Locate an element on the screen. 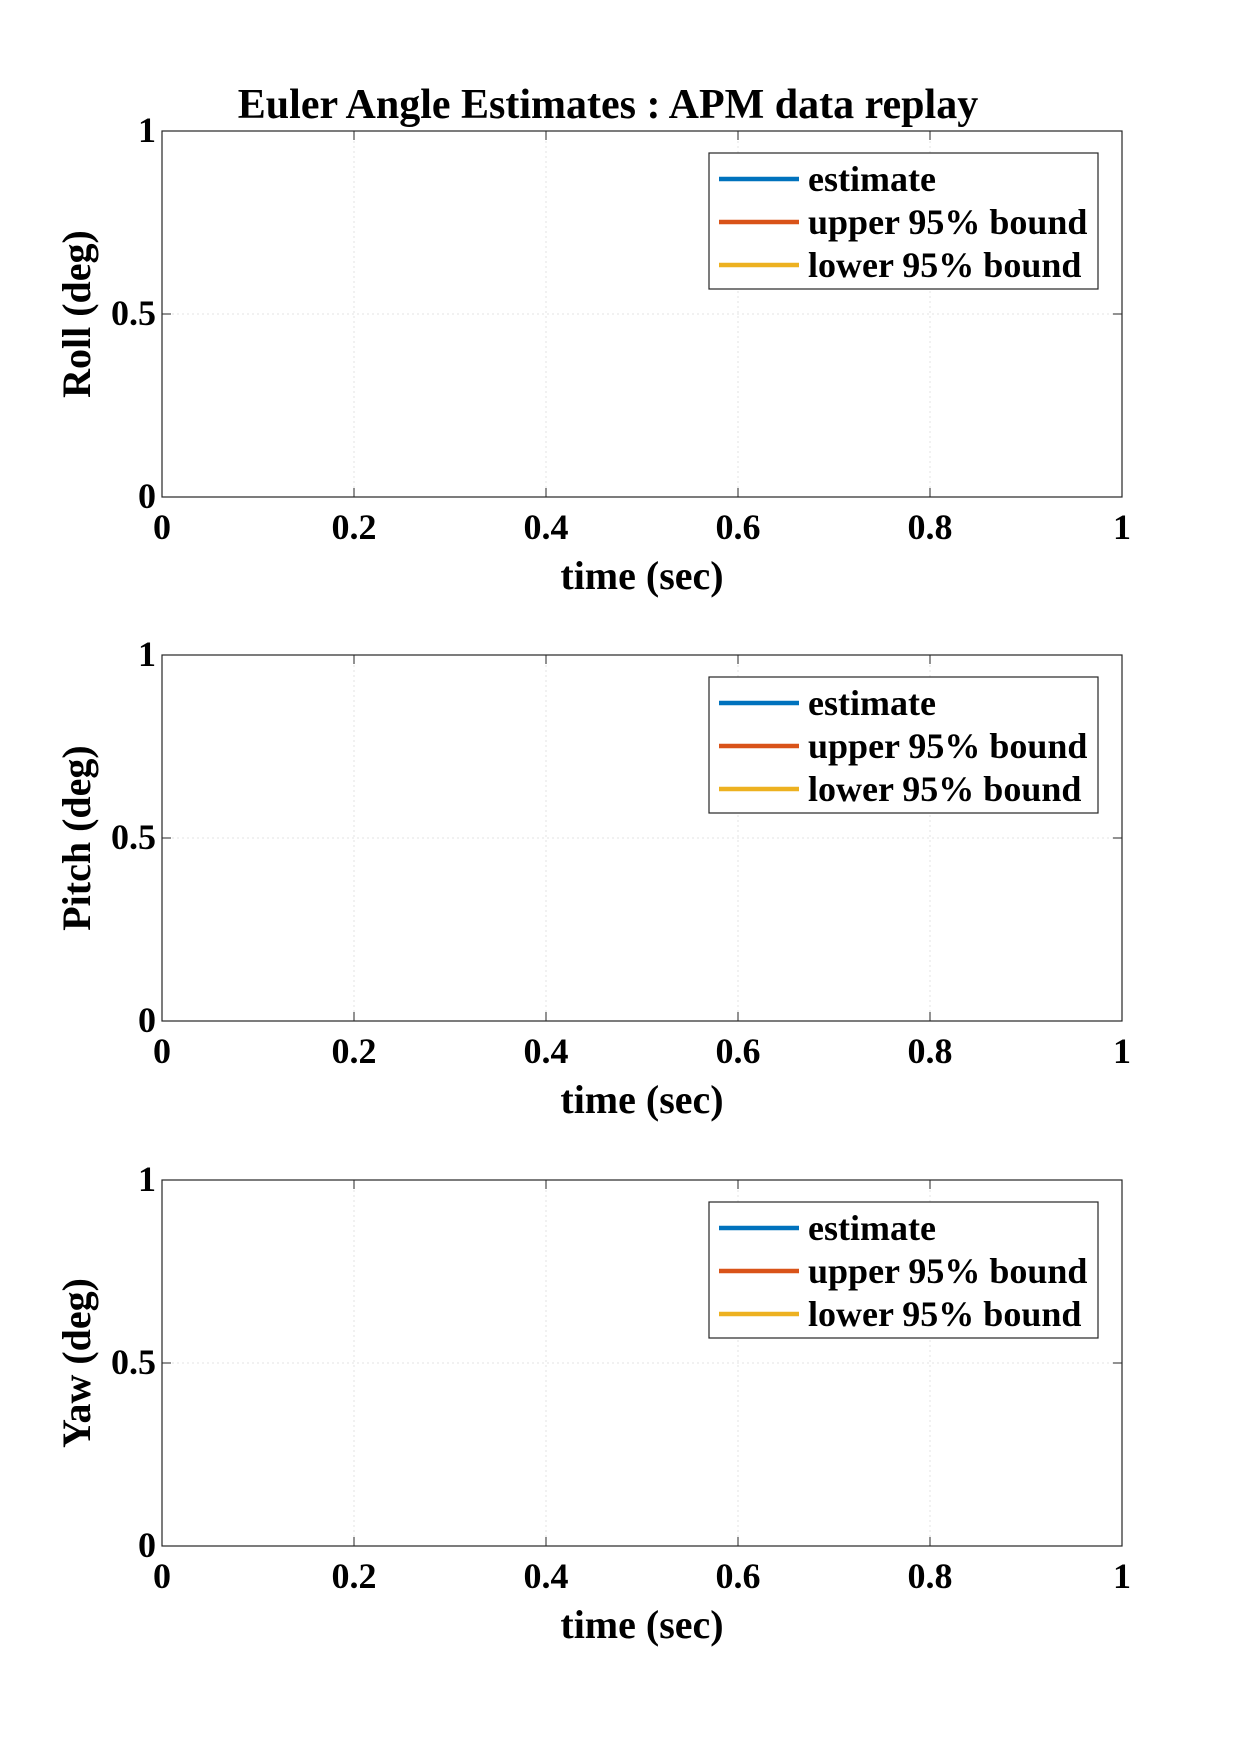 This screenshot has height=1754, width=1240. figure-title: Euler Angle Estimates : APM data replay is located at coordinates (608, 105).